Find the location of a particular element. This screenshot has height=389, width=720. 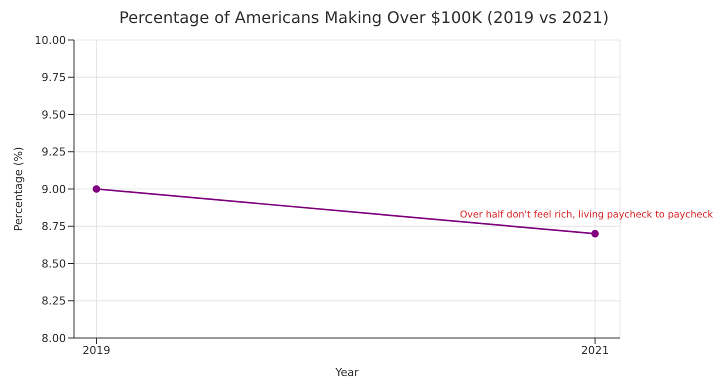

y-tick-label: 9.50 is located at coordinates (54, 115).